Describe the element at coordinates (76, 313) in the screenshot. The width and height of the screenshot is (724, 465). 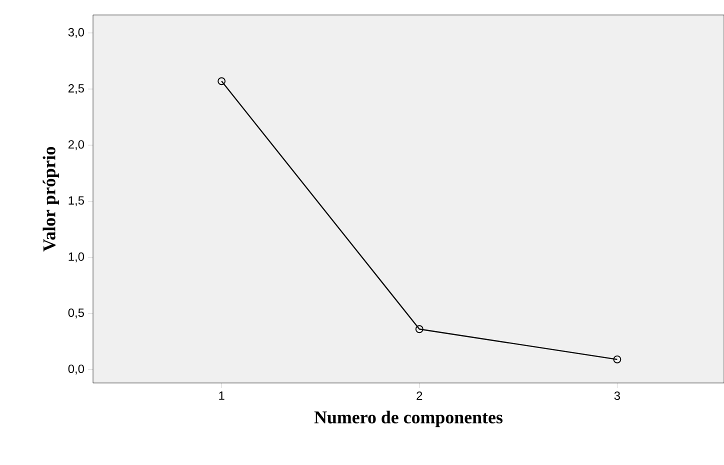
I see `y-tick-label: 0,5` at that location.